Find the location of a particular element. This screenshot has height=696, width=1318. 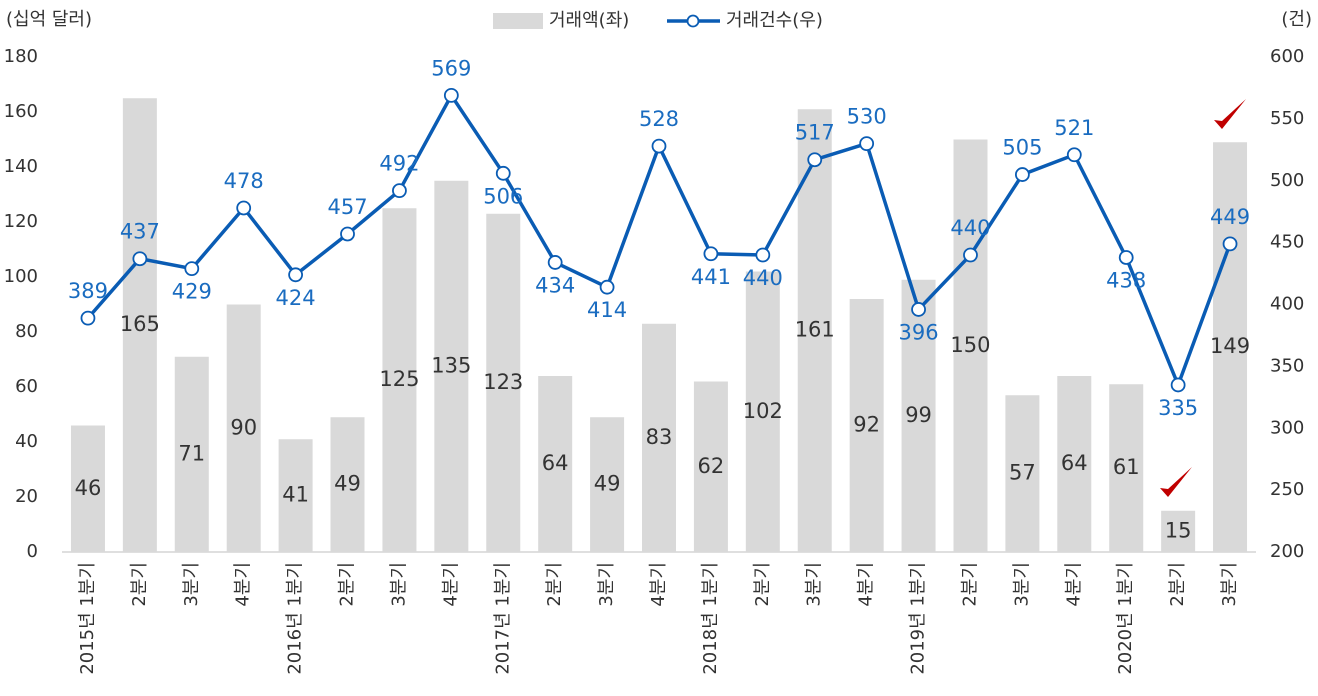

bar-value-label: 161 is located at coordinates (815, 330).